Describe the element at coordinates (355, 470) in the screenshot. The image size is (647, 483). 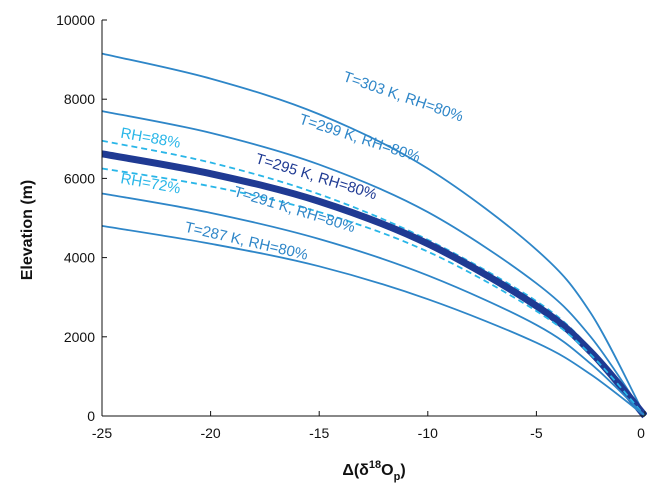
I see `x-axis-title-prefix: Δ(δ` at that location.